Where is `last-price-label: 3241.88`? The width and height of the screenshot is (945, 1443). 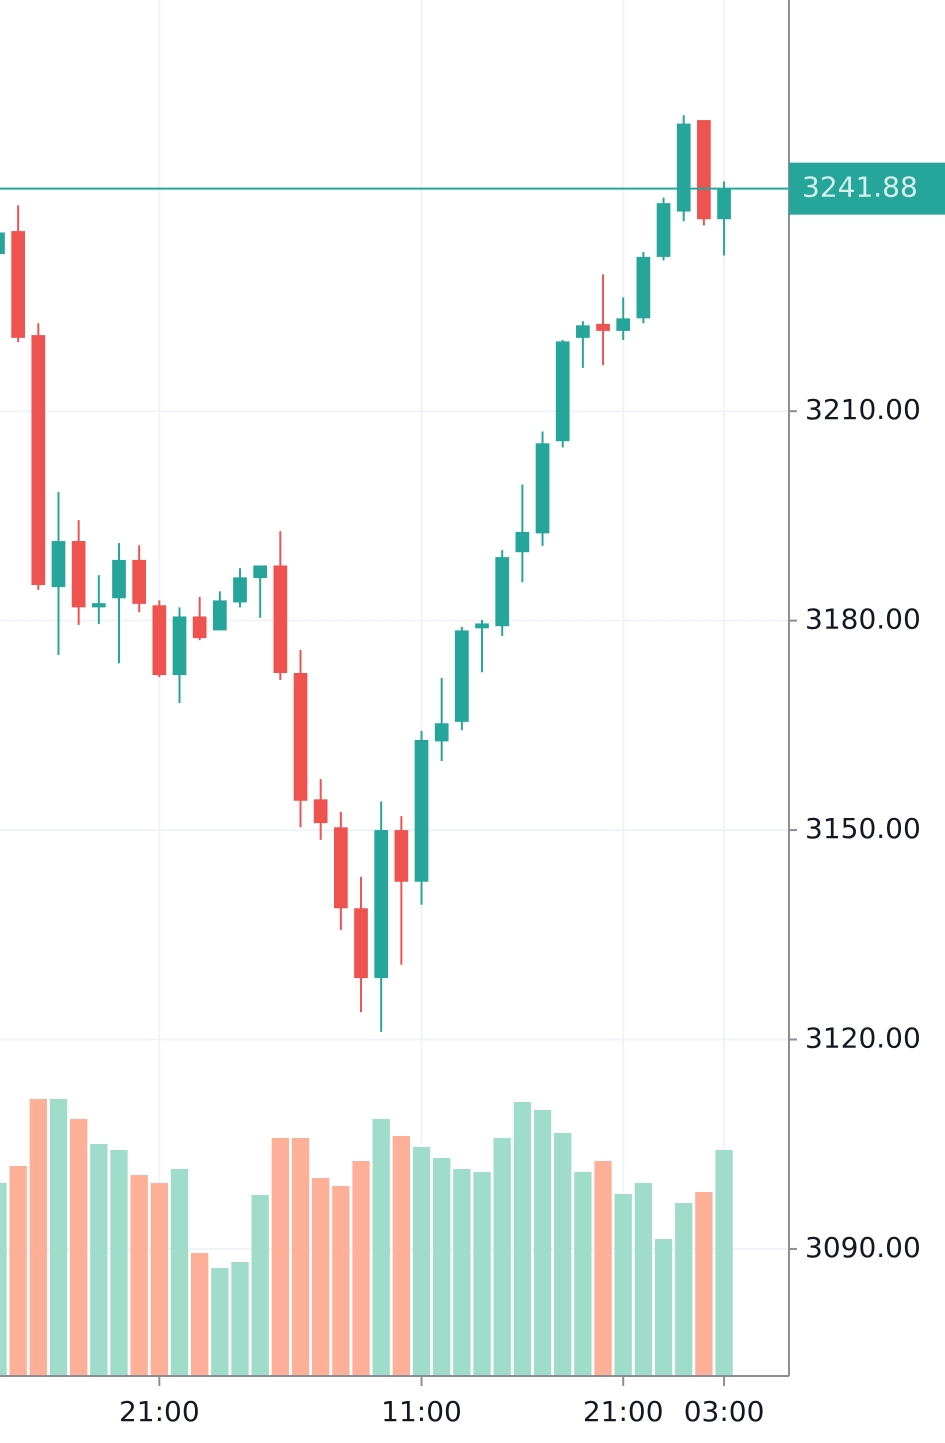
last-price-label: 3241.88 is located at coordinates (860, 187).